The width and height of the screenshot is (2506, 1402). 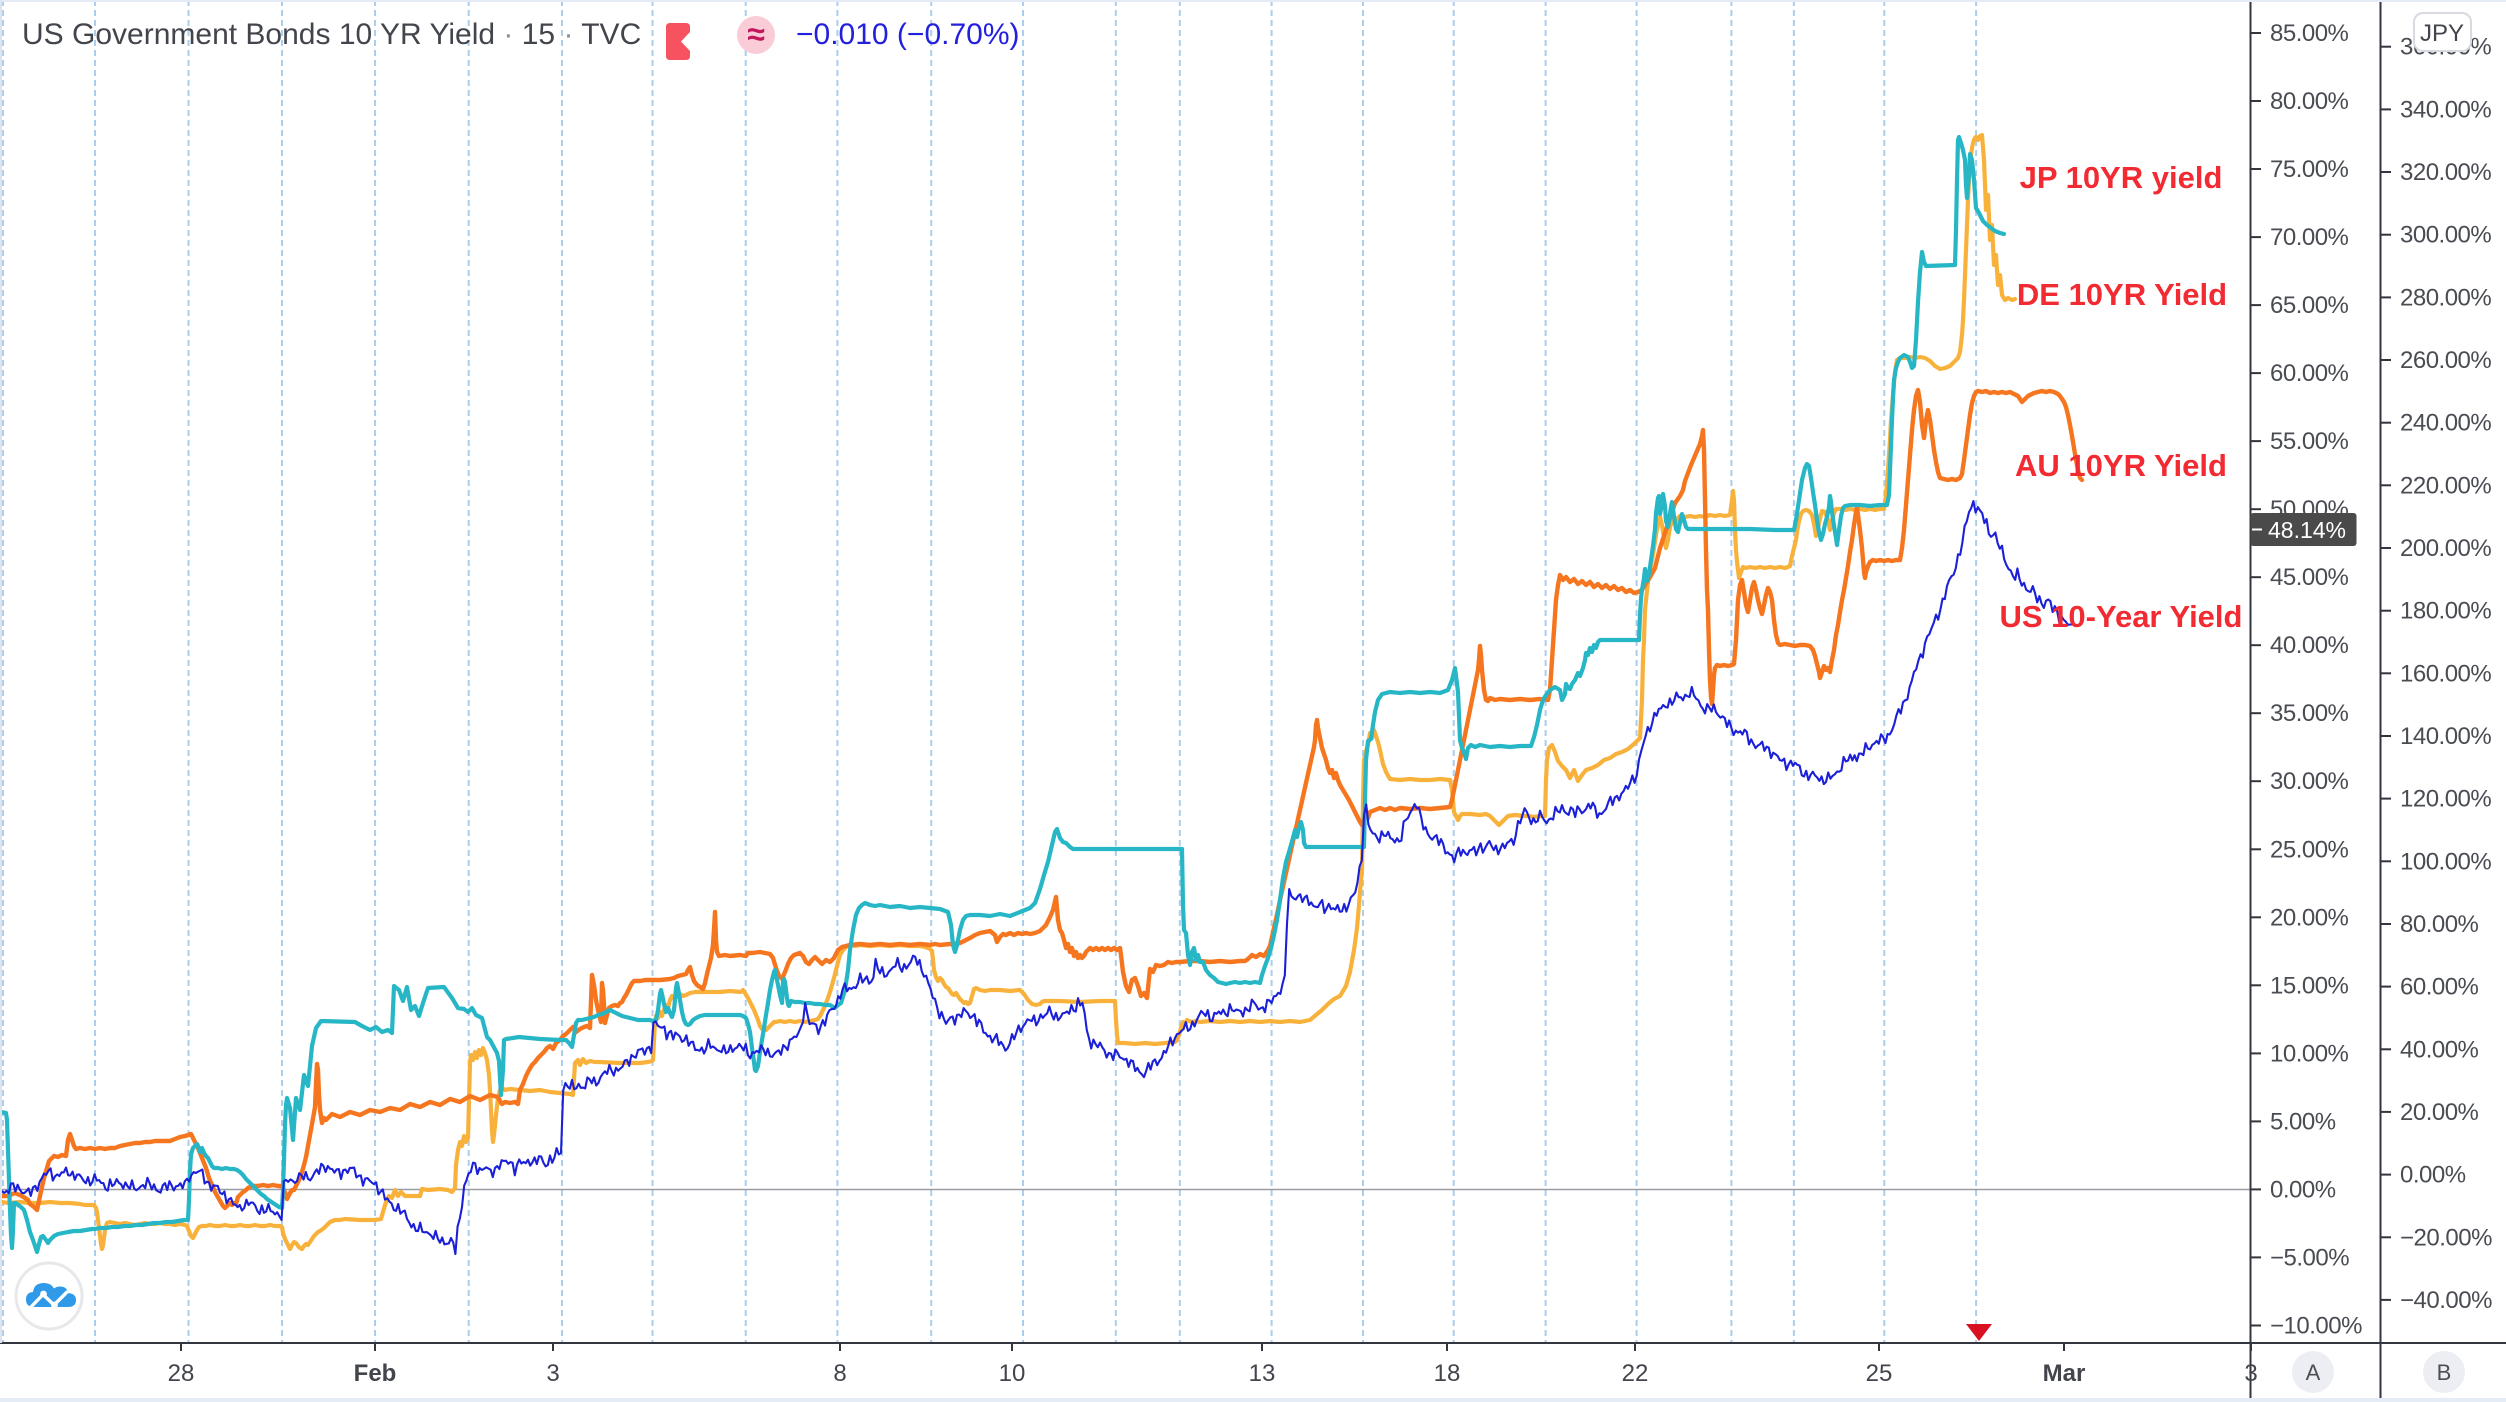 What do you see at coordinates (2446, 1300) in the screenshot?
I see `svg-text: −40.00%` at bounding box center [2446, 1300].